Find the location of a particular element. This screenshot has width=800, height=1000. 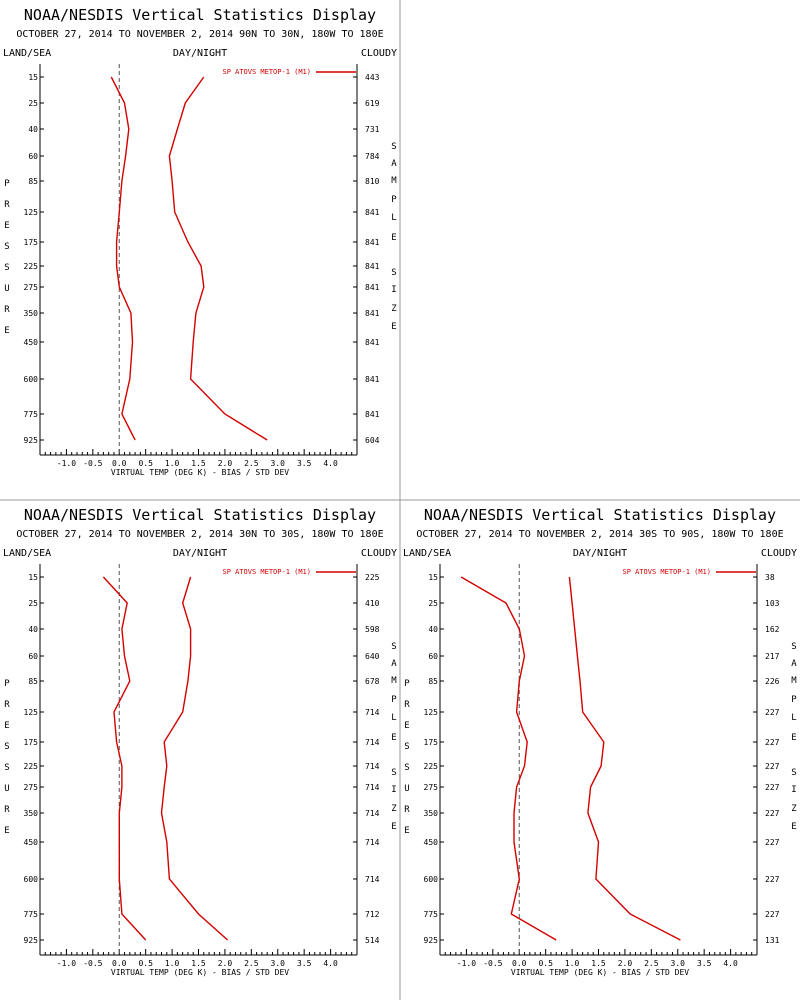

x-tick-label: 3.0 is located at coordinates (278, 463).